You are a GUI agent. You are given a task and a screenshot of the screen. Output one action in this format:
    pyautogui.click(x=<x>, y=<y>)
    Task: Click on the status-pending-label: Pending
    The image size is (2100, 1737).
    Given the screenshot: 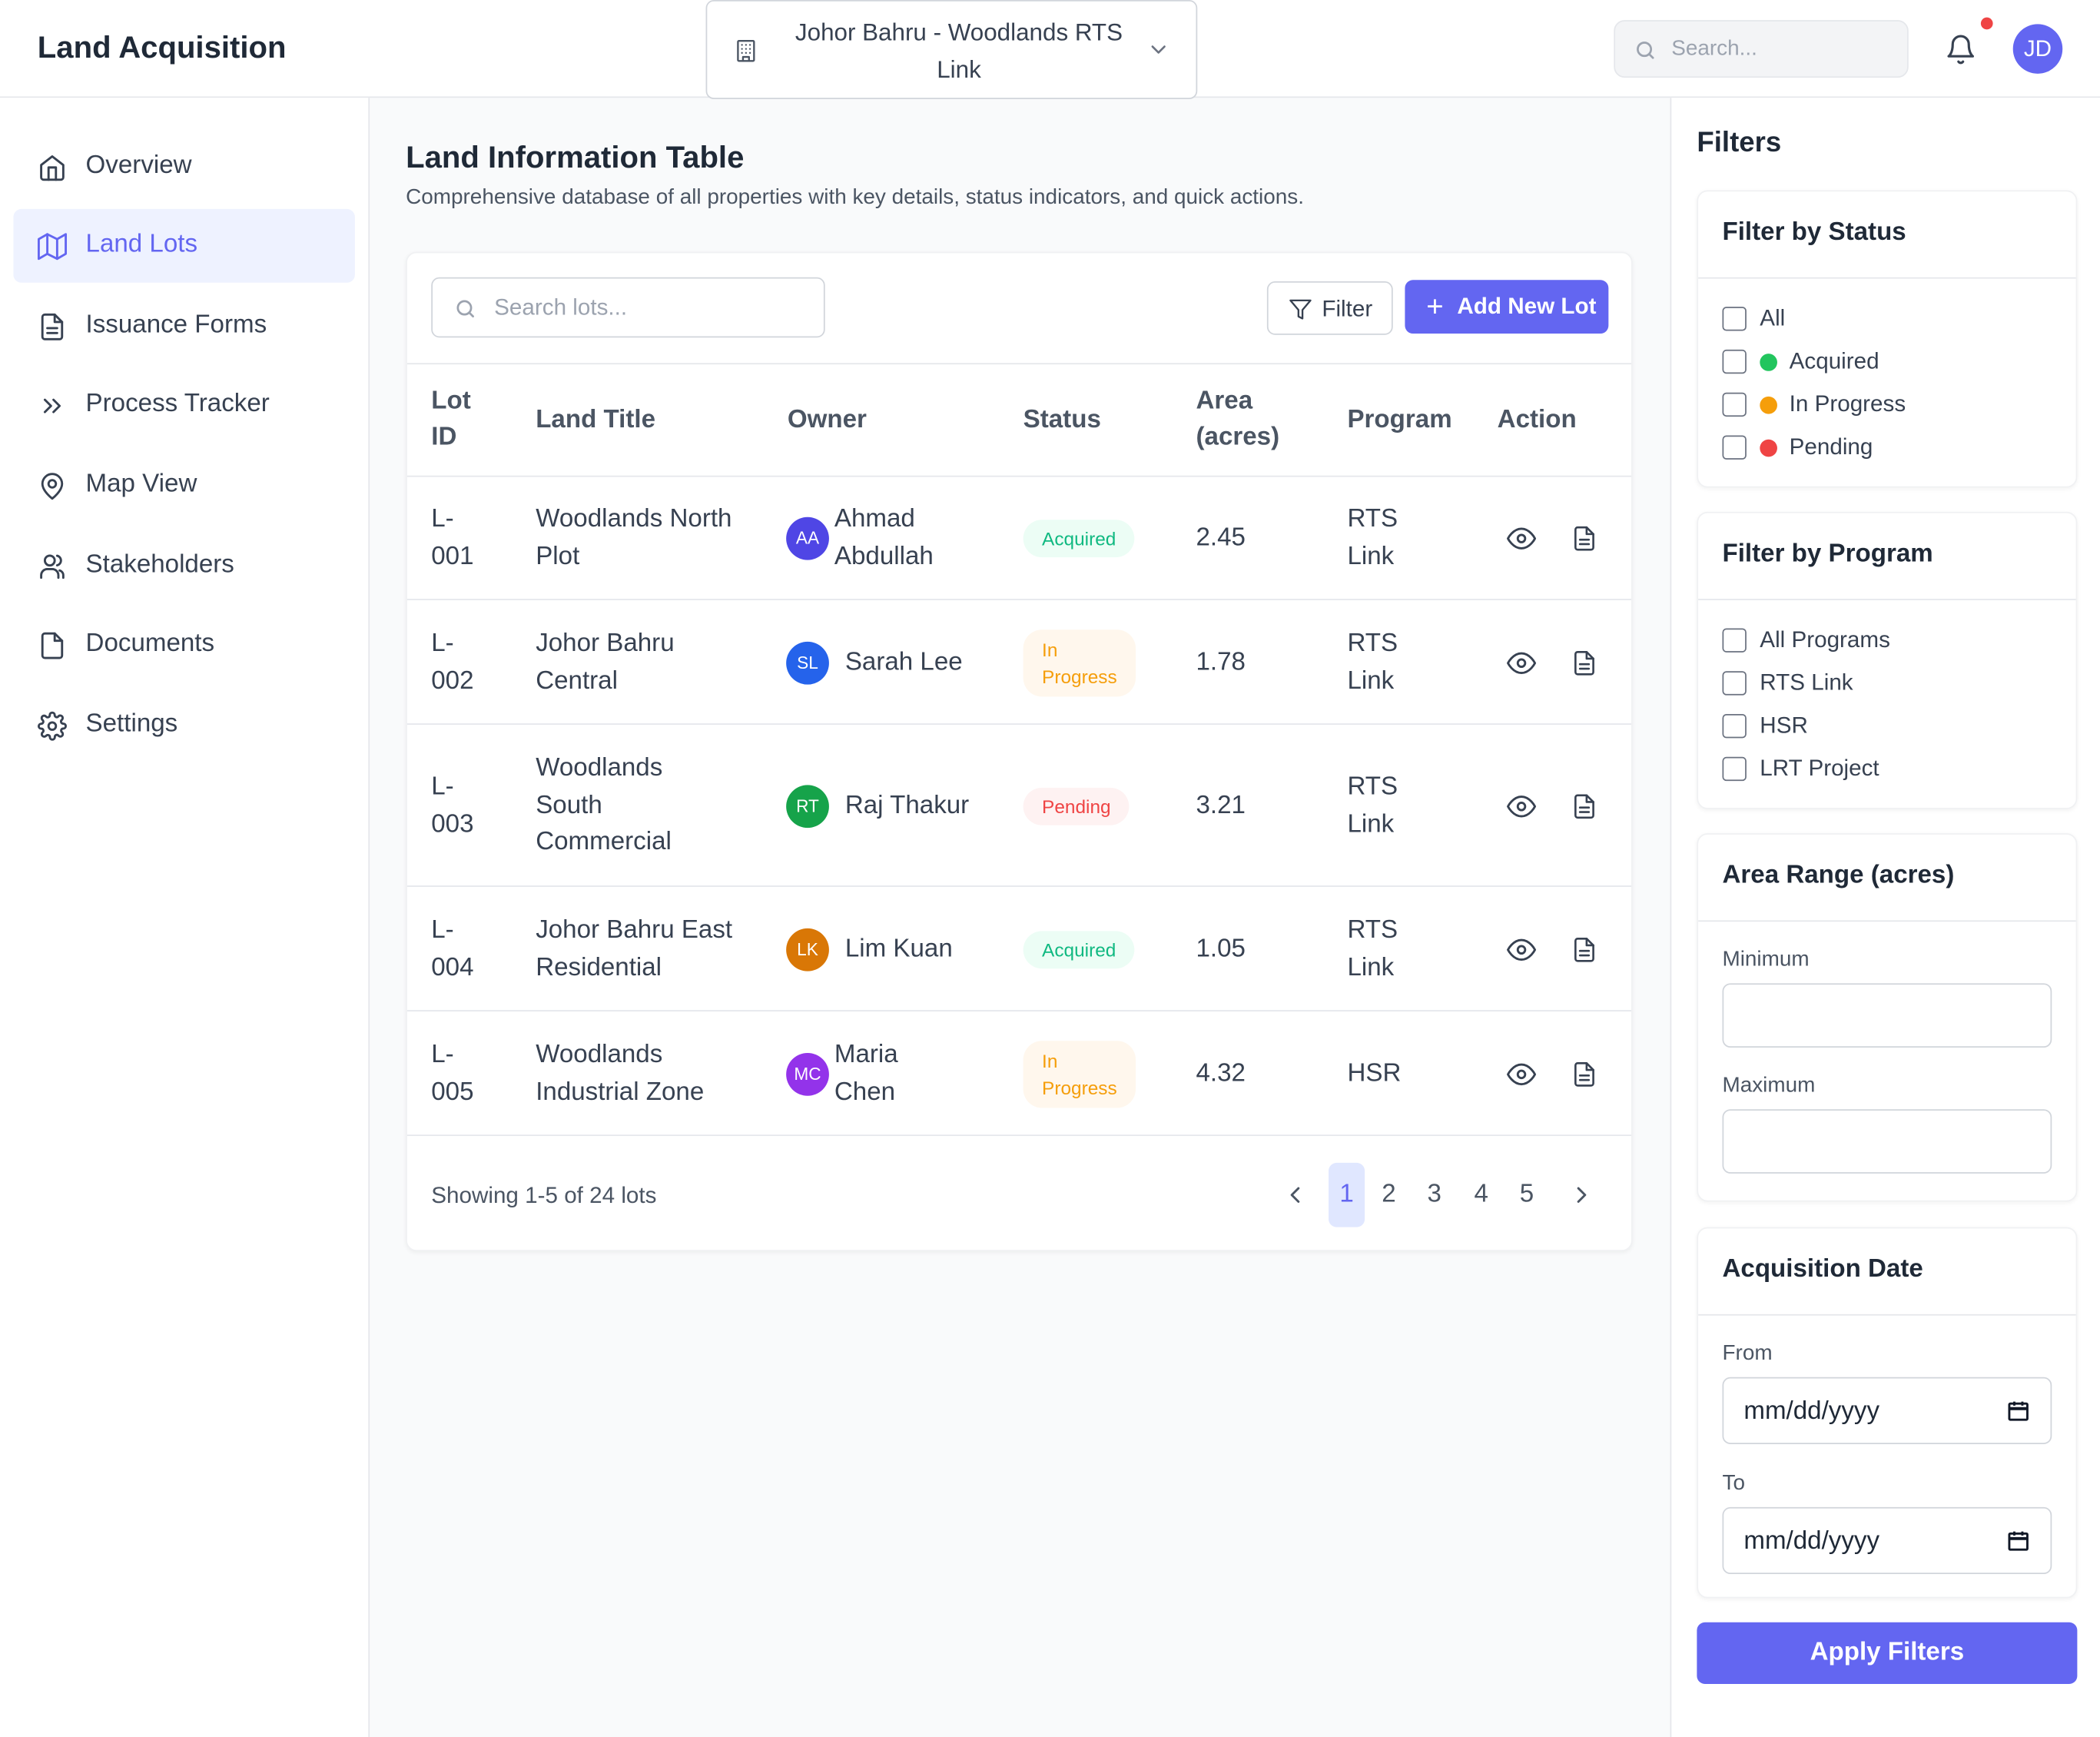 What is the action you would take?
    pyautogui.click(x=1831, y=446)
    